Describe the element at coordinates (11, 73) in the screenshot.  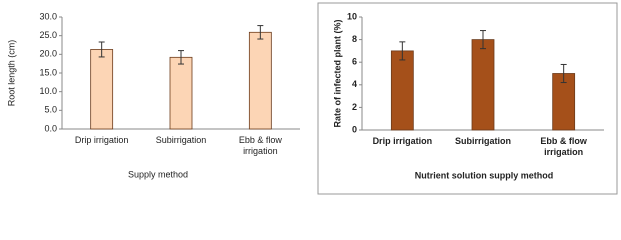
I see `y-axis-title: Root length (cm)` at that location.